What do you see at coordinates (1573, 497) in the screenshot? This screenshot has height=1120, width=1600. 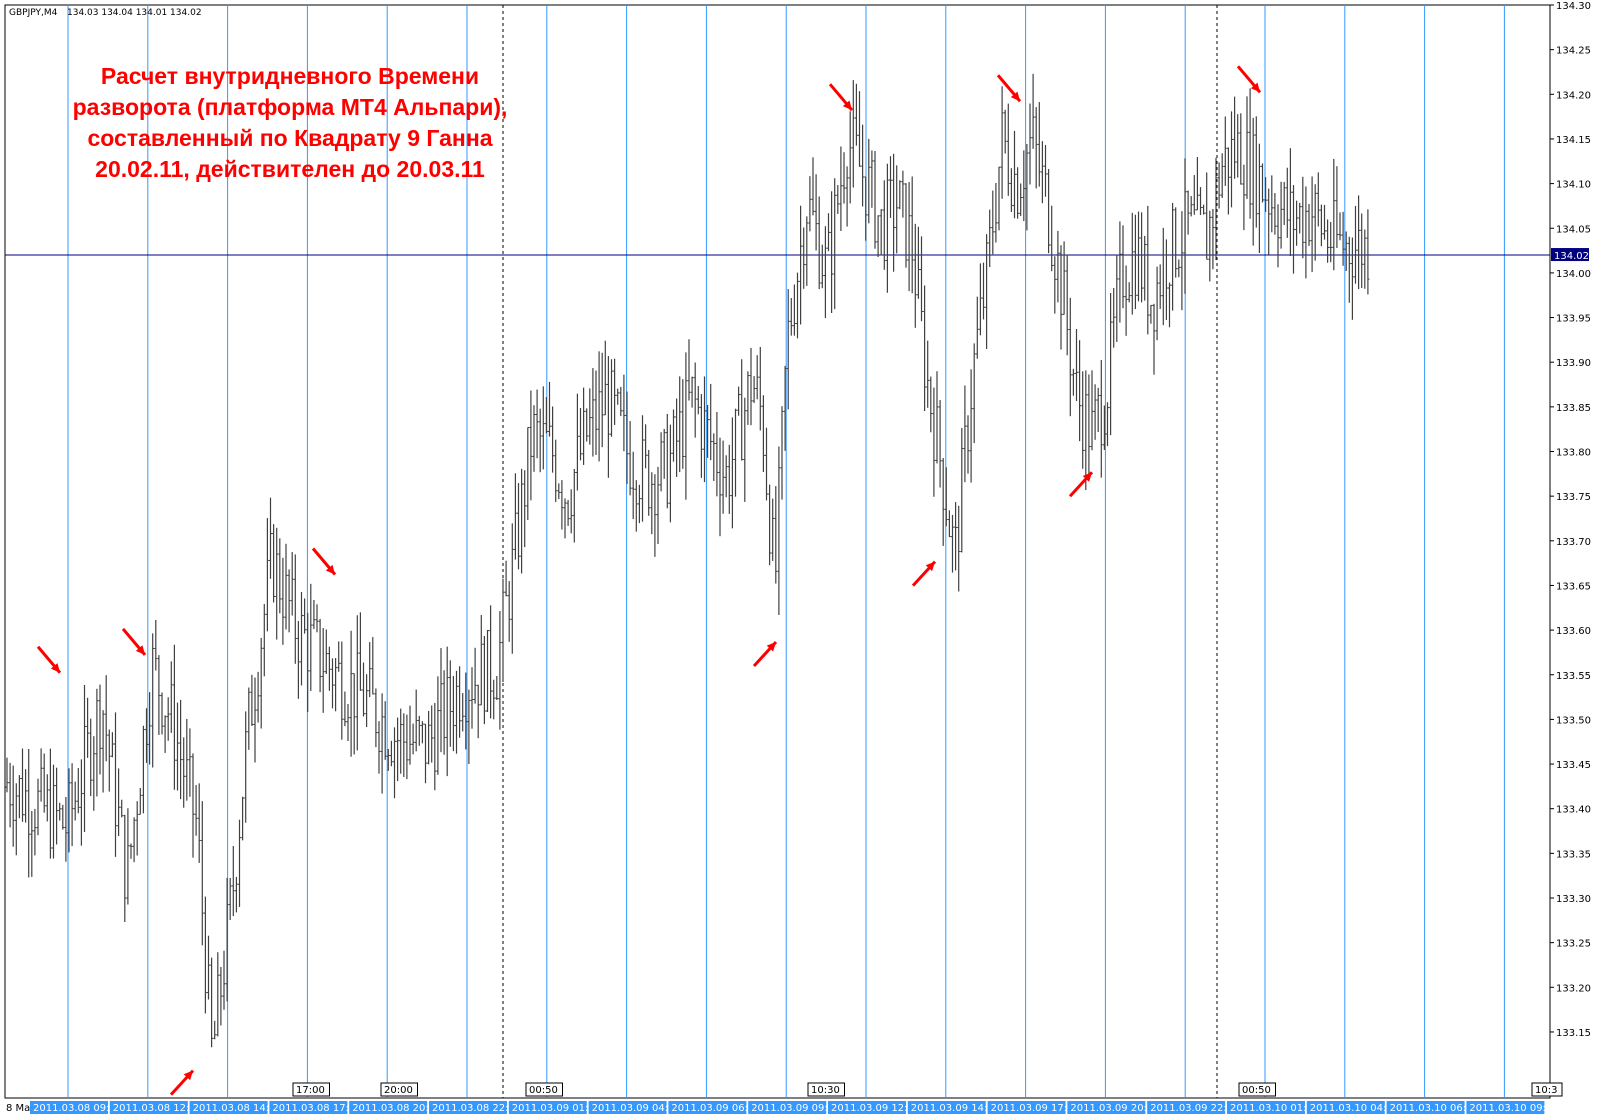 I see `y-tick-label: 133.75` at bounding box center [1573, 497].